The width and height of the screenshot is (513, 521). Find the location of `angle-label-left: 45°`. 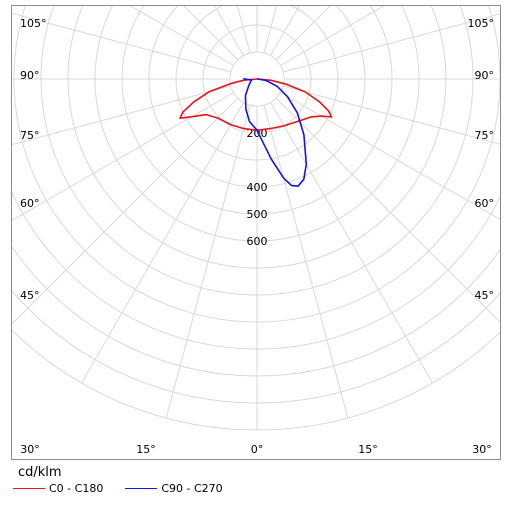

angle-label-left: 45° is located at coordinates (30, 295).